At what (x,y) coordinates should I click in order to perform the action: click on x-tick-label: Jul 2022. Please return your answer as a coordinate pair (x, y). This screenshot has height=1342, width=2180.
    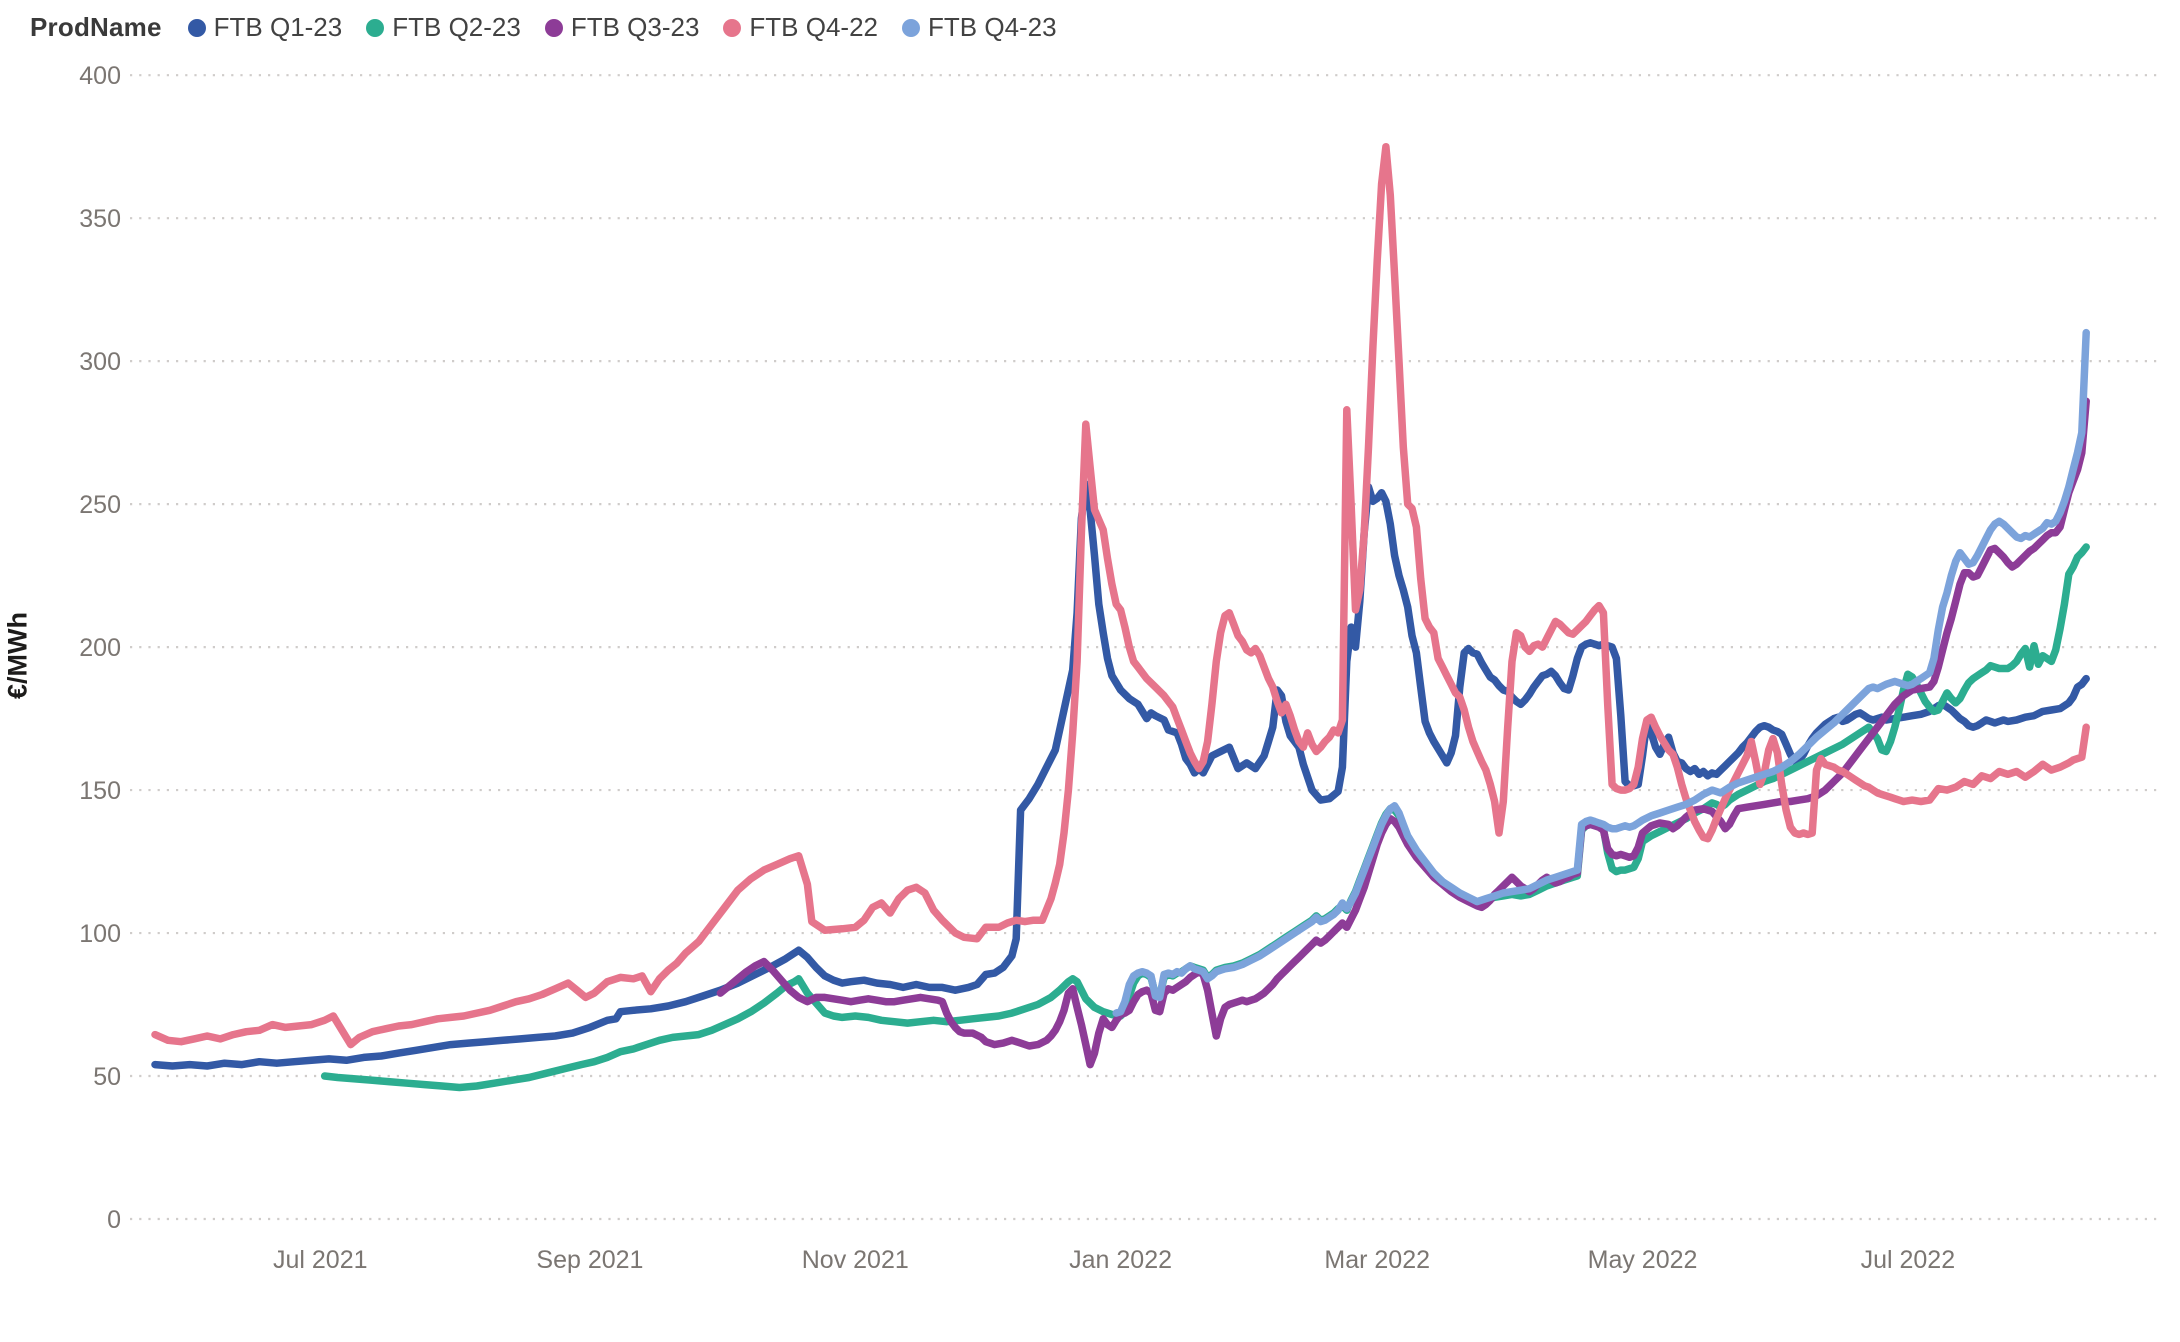
    Looking at the image, I should click on (1908, 1260).